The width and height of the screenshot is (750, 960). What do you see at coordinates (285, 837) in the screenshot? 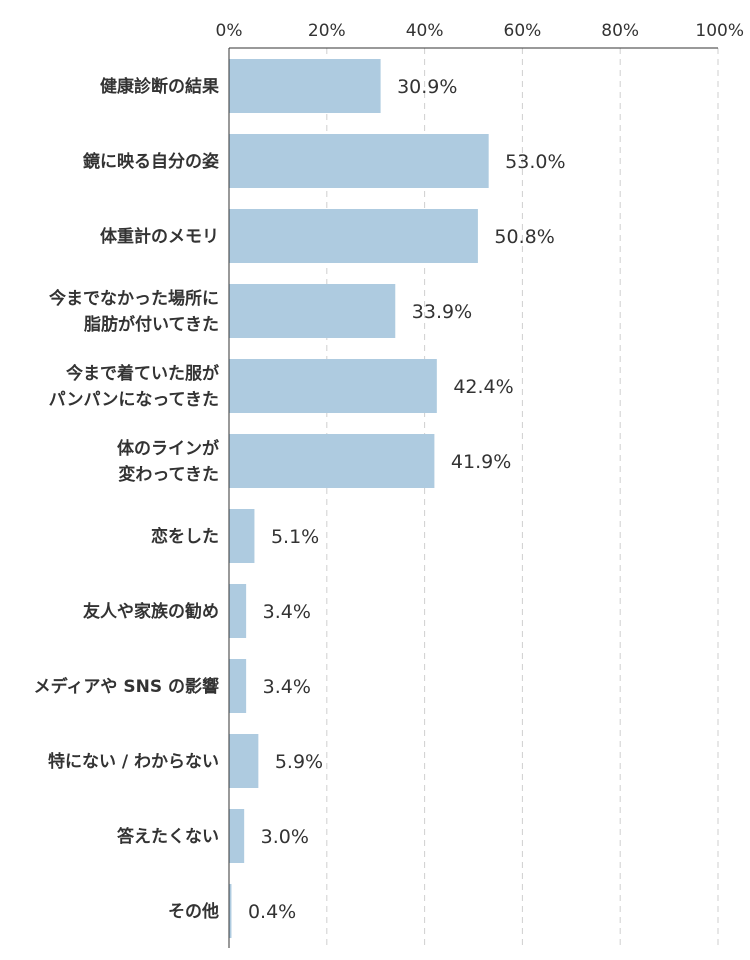
I see `value-label: 3.0%` at bounding box center [285, 837].